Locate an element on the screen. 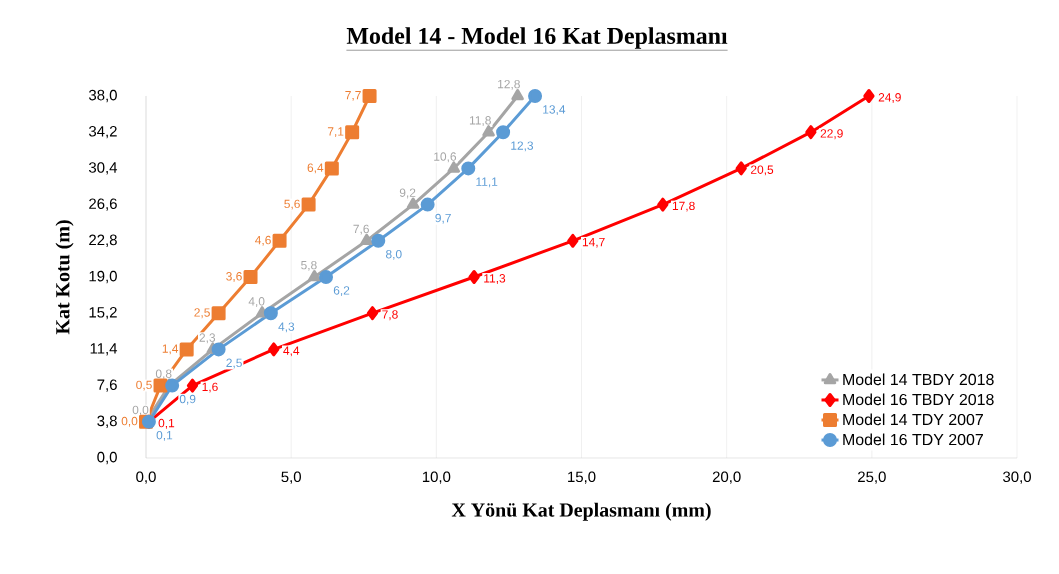 The width and height of the screenshot is (1059, 574). data-label: 12,3 is located at coordinates (522, 146).